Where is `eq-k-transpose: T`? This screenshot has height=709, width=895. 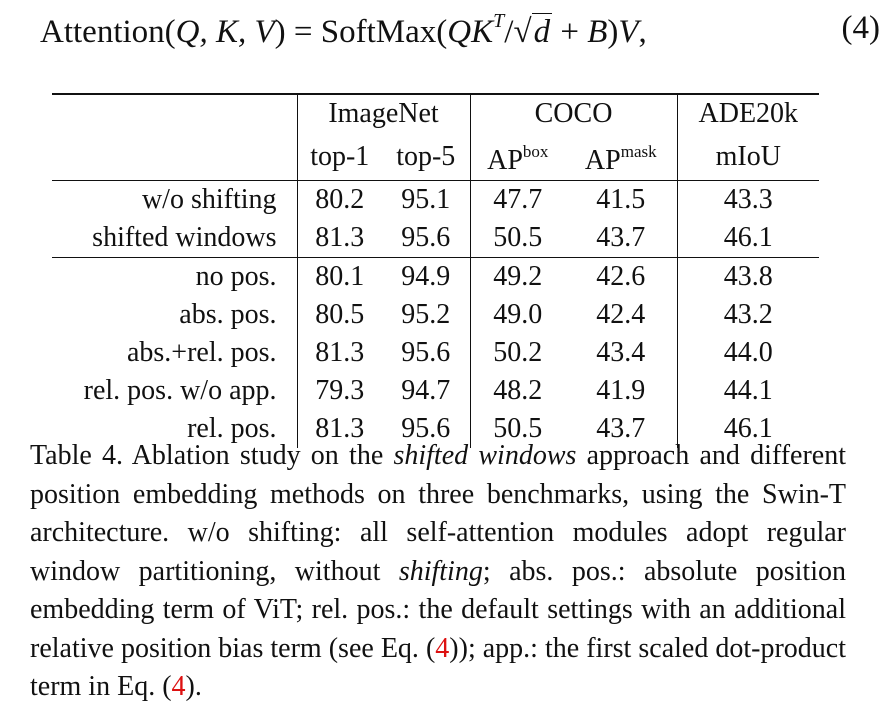
eq-k-transpose: T is located at coordinates (499, 21).